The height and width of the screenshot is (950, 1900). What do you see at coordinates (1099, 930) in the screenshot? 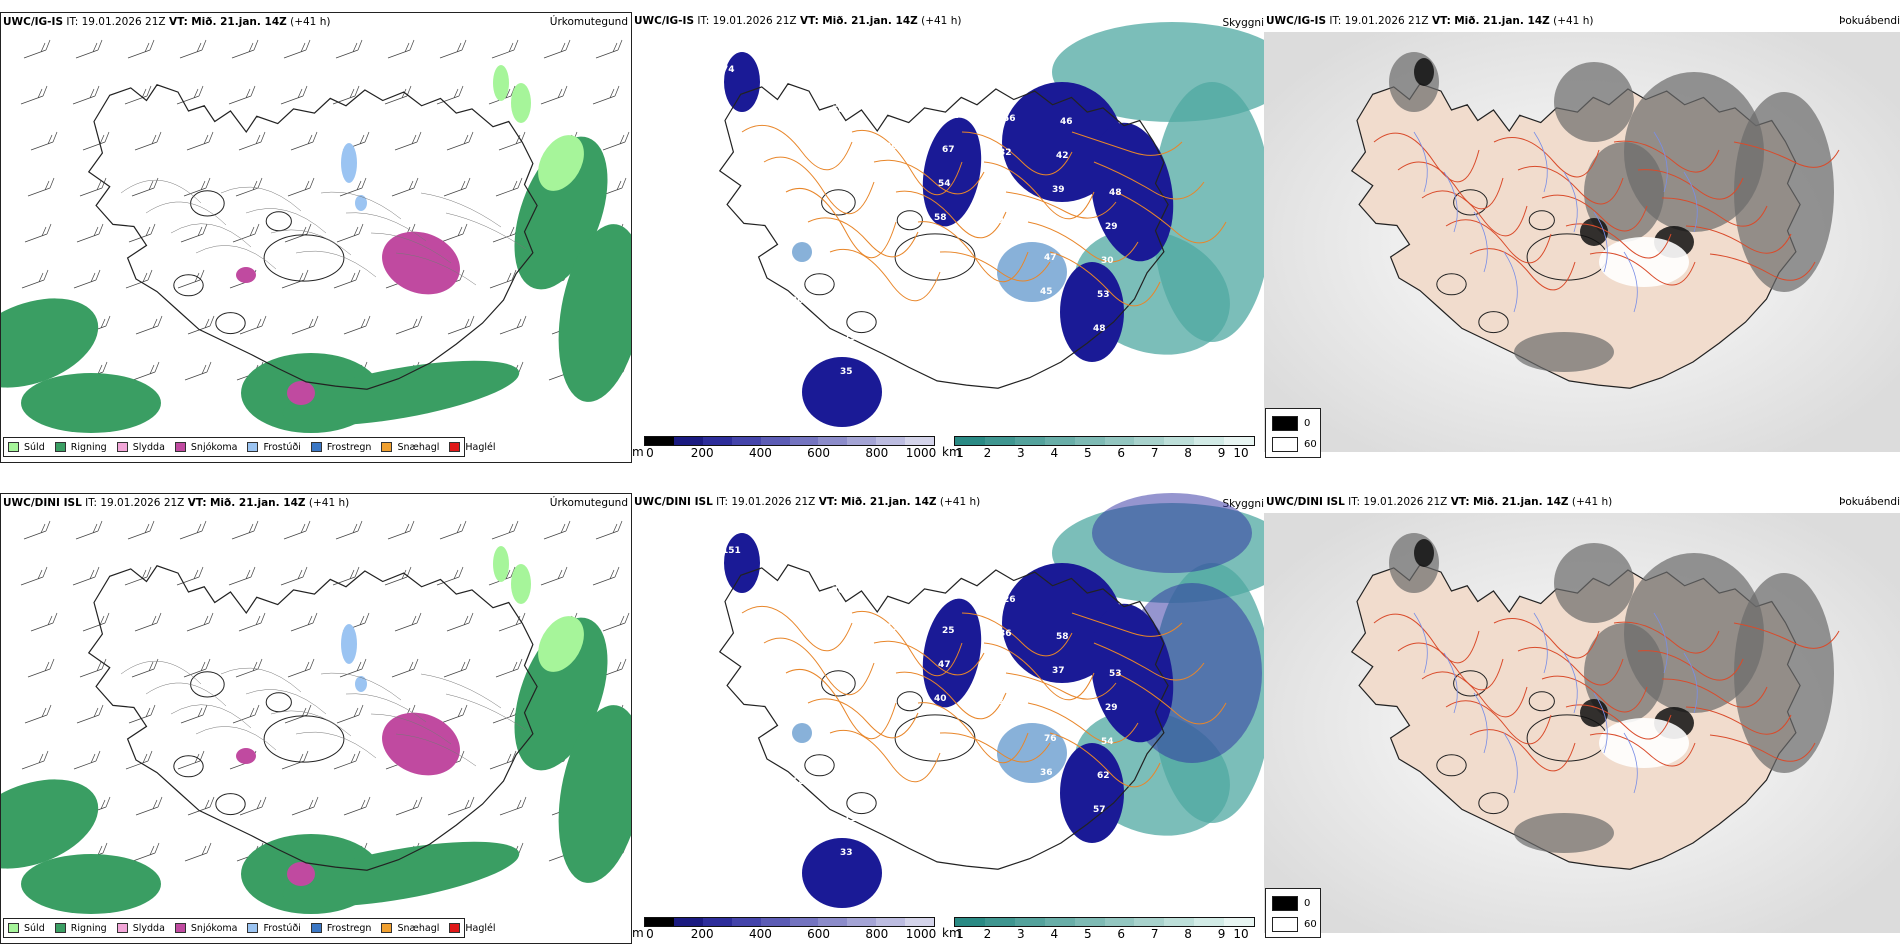
I see `cbar-visibility: km 1 2 3 4 5 6 7 8 9 10` at bounding box center [1099, 930].